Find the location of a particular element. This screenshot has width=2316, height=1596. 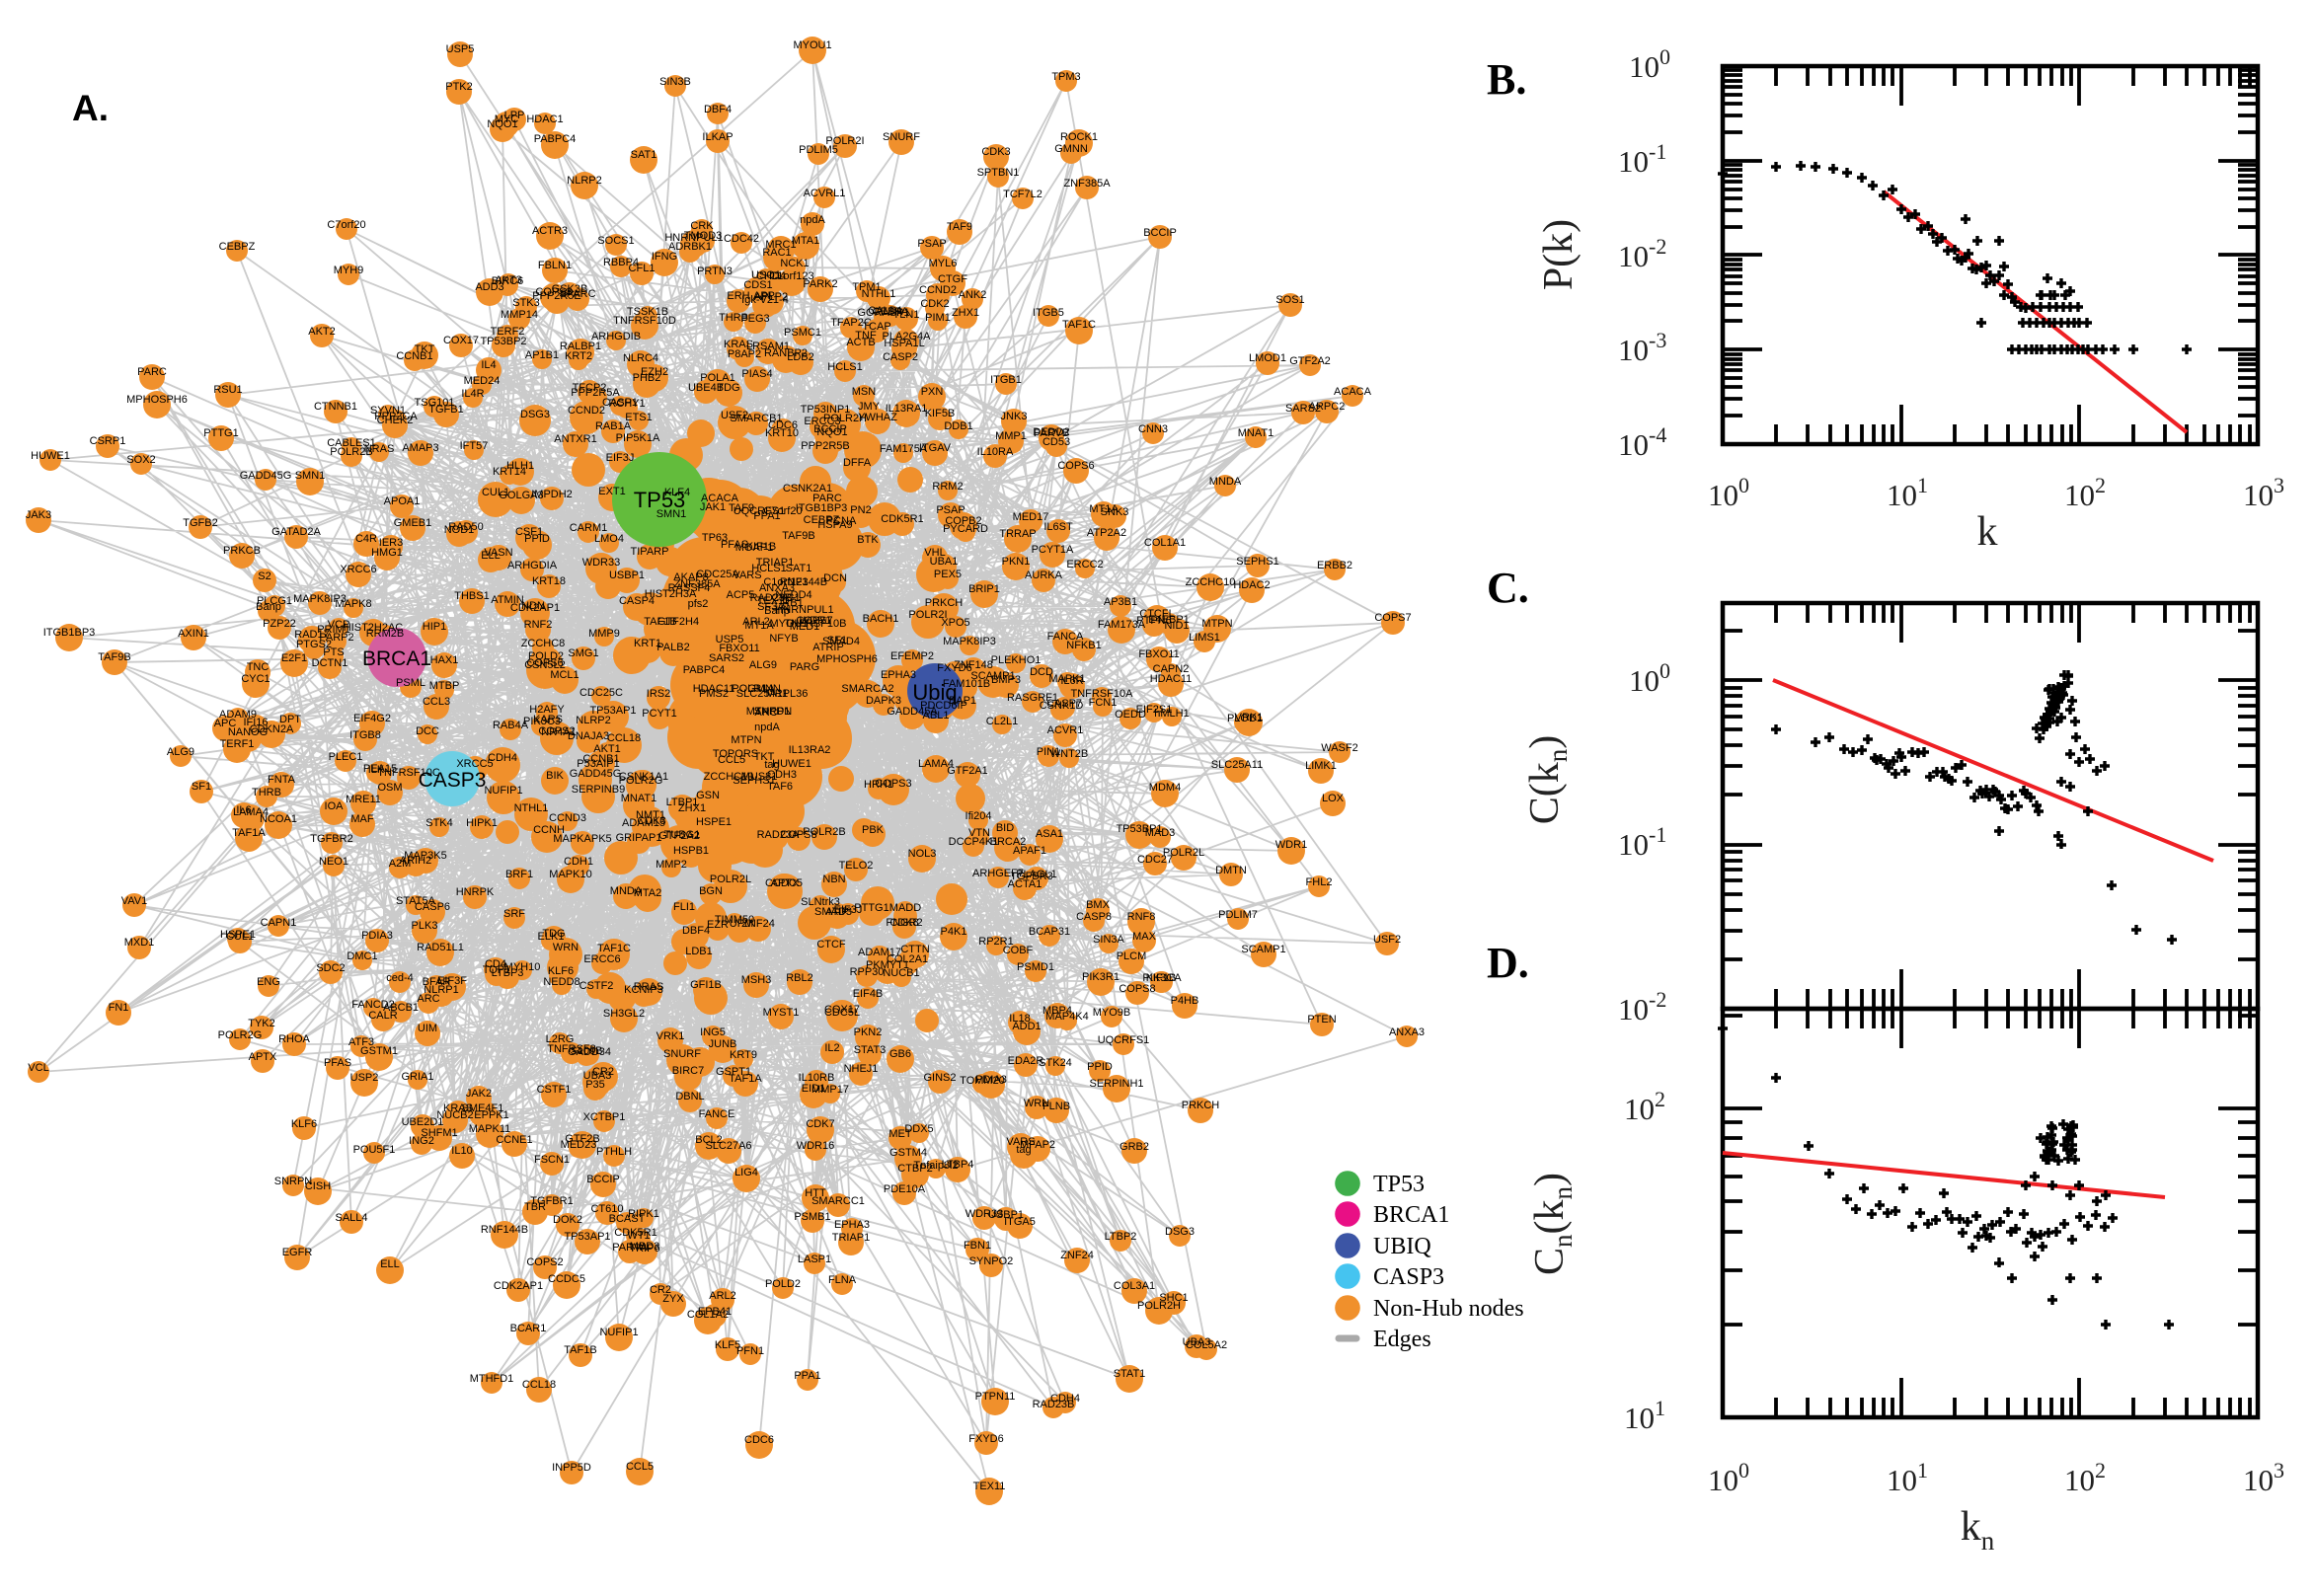

svg-text: PIM1 is located at coordinates (938, 318).